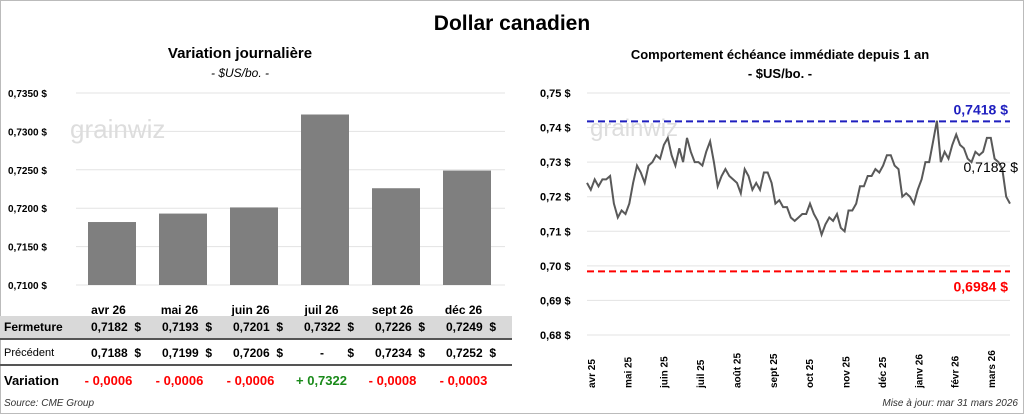  What do you see at coordinates (470, 327) in the screenshot?
I see `table-cell: 0,7249 $` at bounding box center [470, 327].